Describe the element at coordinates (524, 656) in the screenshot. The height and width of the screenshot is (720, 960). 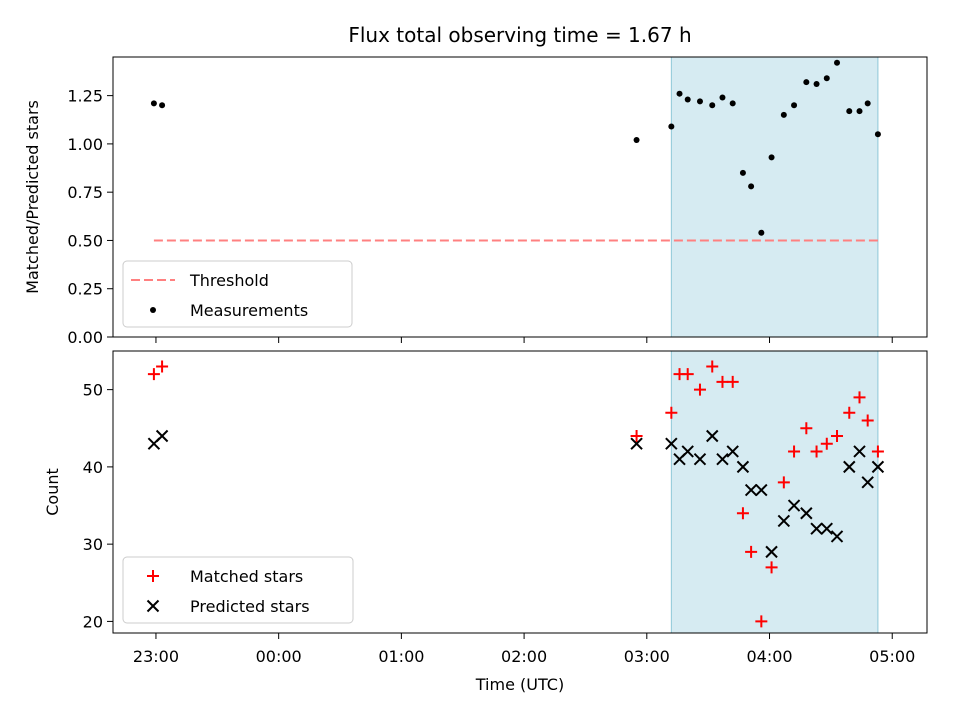
I see `x-tick-label: 02:00` at that location.